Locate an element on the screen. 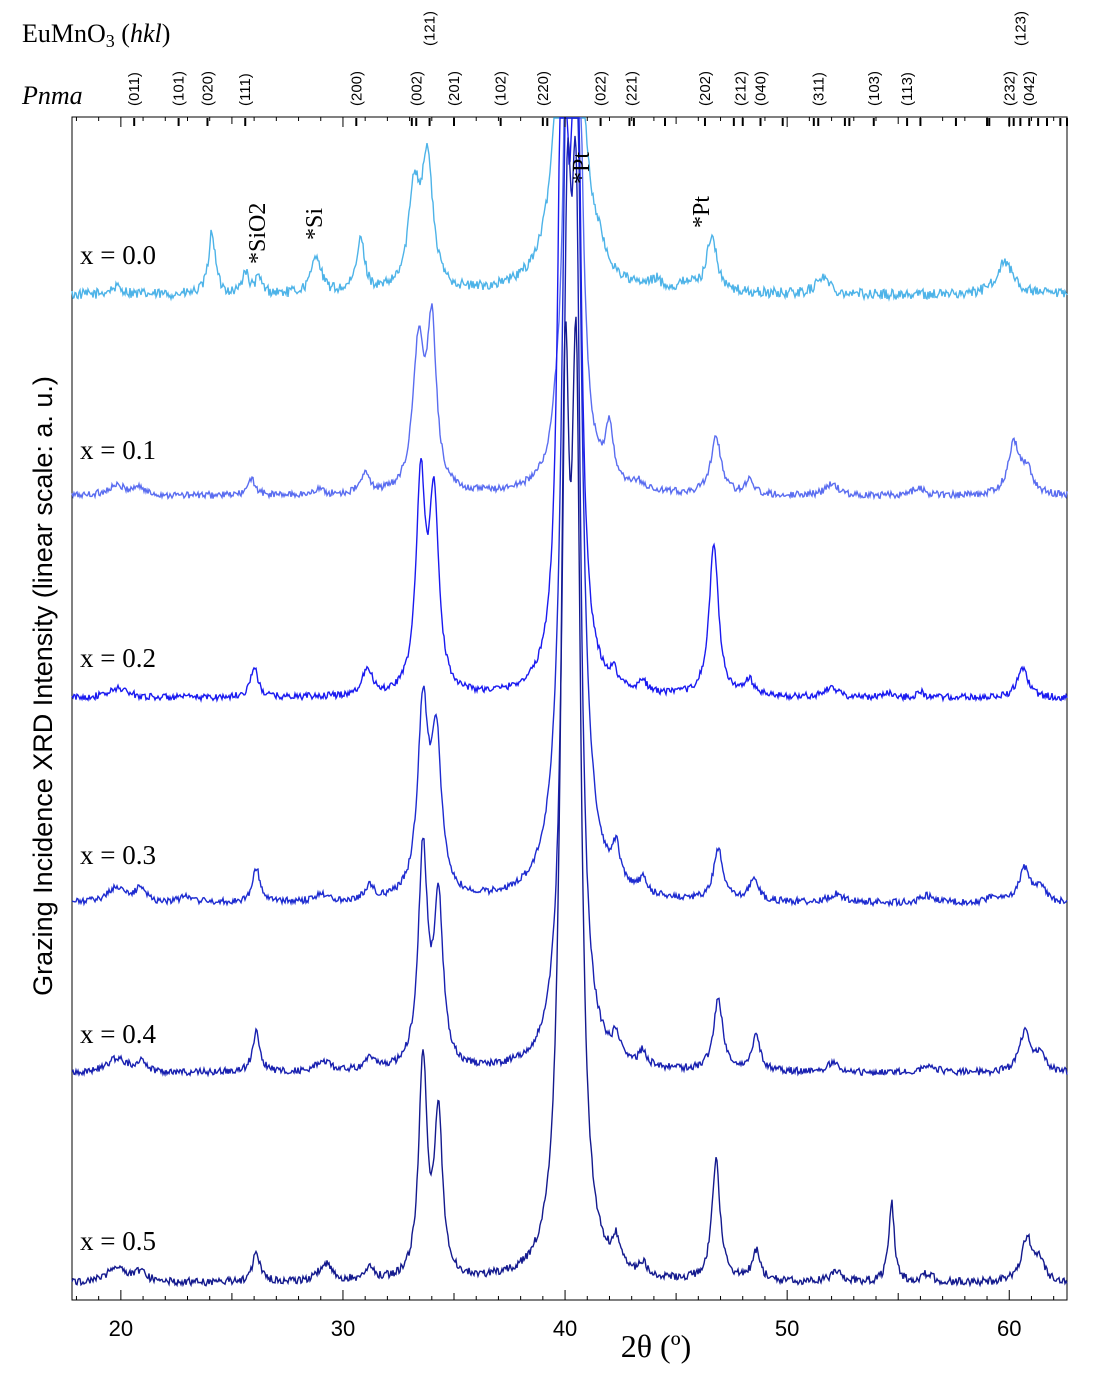 The image size is (1097, 1378). chart-subtitle: Pnma is located at coordinates (52, 95).